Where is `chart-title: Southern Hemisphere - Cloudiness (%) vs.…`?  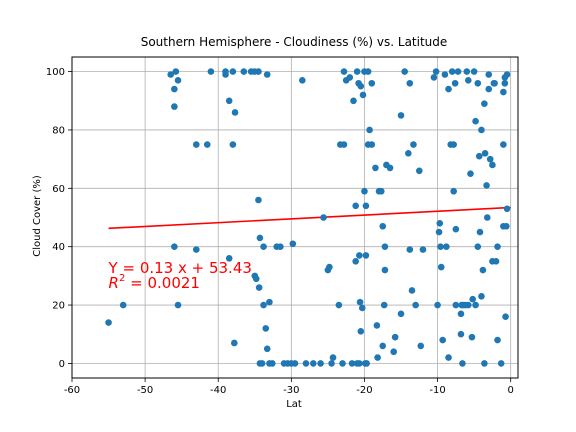 chart-title: Southern Hemisphere - Cloudiness (%) vs.… is located at coordinates (294, 42).